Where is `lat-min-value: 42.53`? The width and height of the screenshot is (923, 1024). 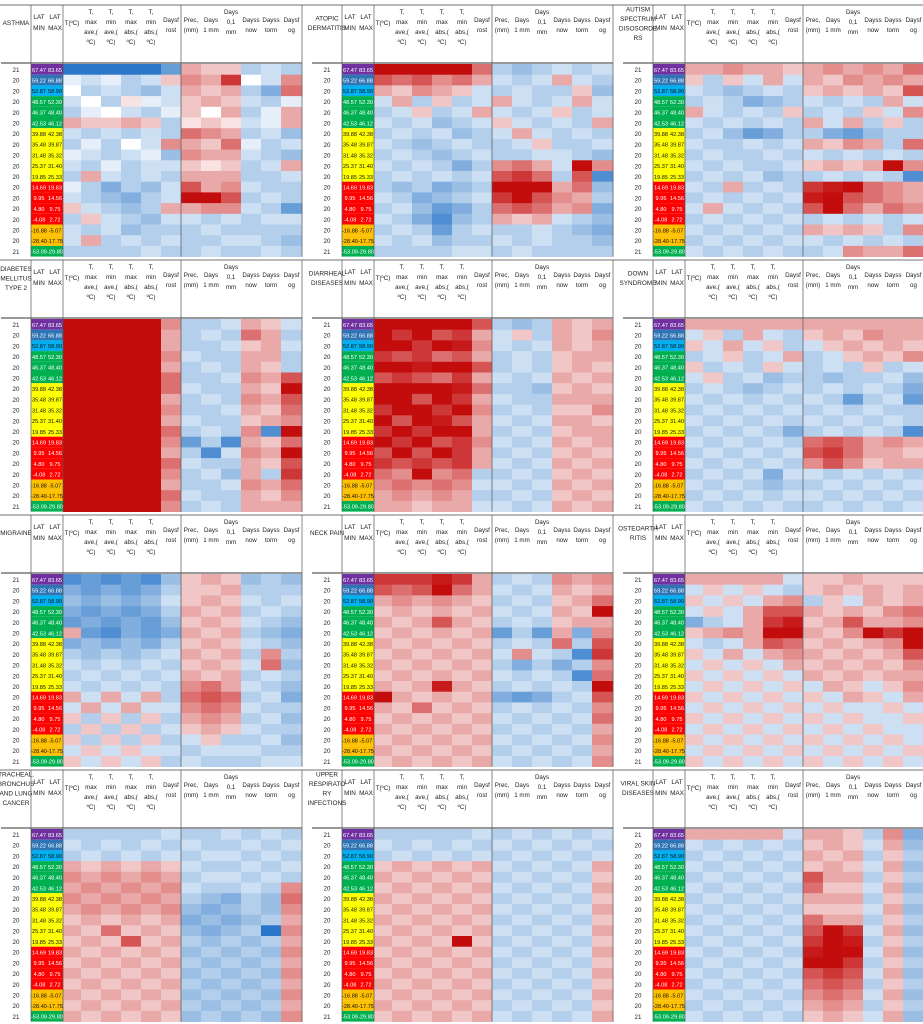
lat-min-value: 42.53 is located at coordinates (39, 889).